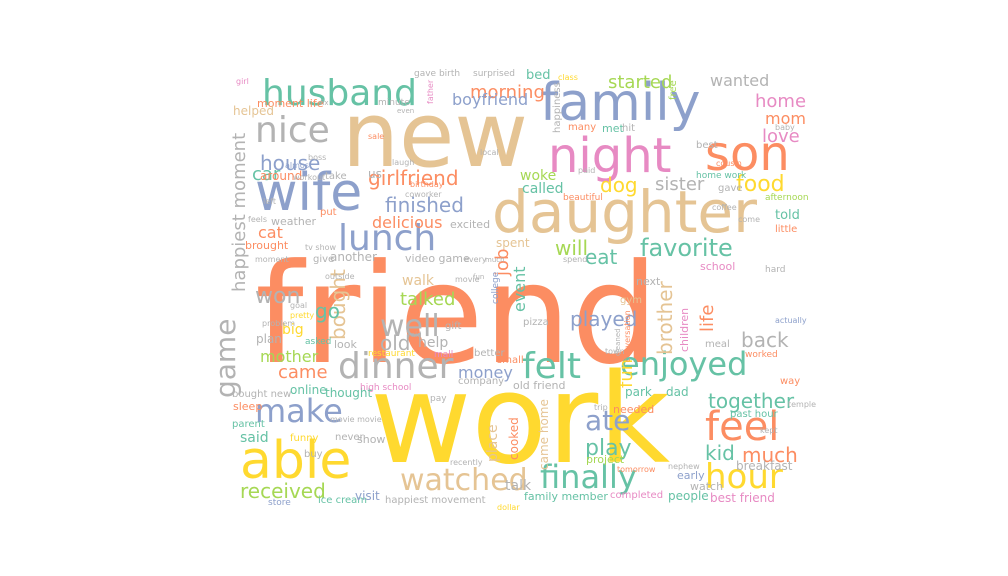  Describe the element at coordinates (571, 248) in the screenshot. I see `word-will: will` at that location.